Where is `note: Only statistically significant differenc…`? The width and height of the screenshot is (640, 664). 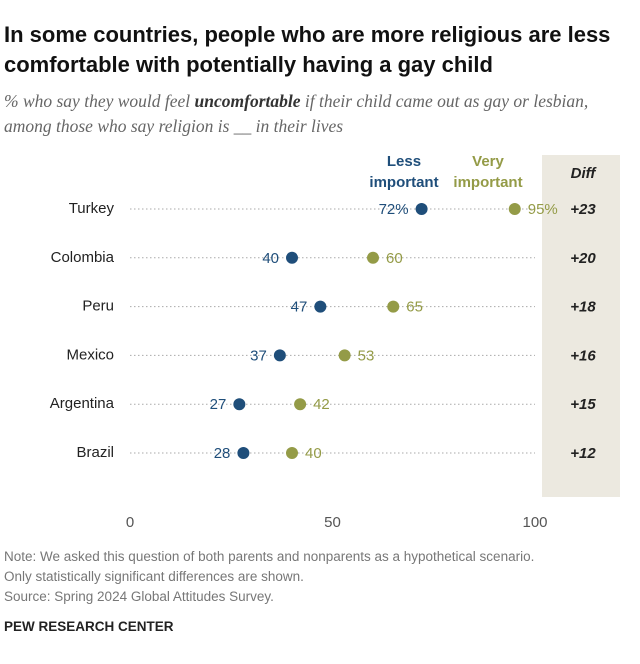
note: Only statistically significant differenc… is located at coordinates (154, 576).